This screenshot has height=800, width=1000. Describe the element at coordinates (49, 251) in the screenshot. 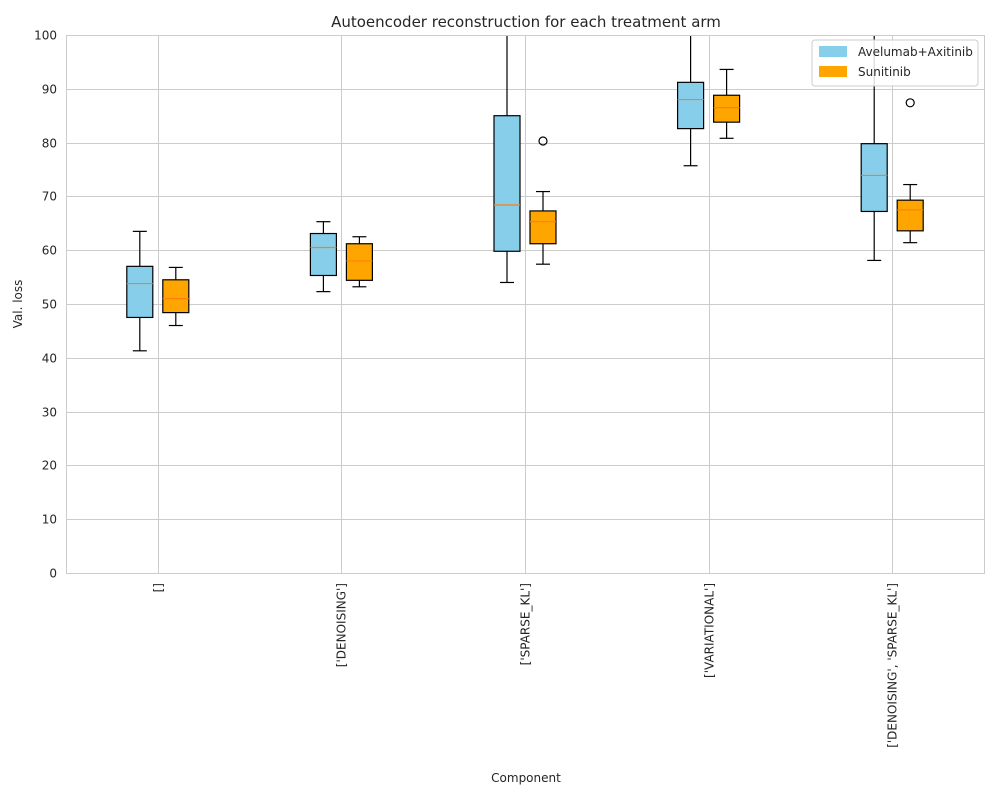

I see `y-tick-label: 60` at that location.